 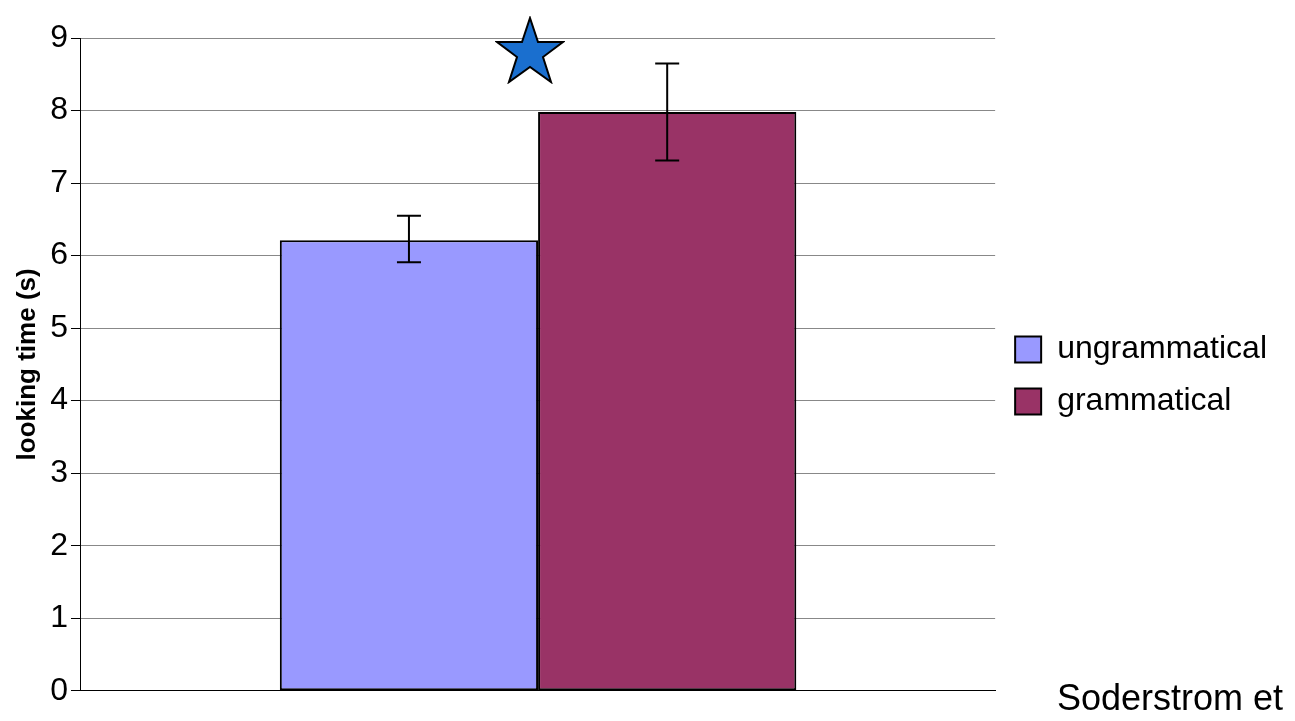 What do you see at coordinates (59, 35) in the screenshot?
I see `y-tick-label: 9` at bounding box center [59, 35].